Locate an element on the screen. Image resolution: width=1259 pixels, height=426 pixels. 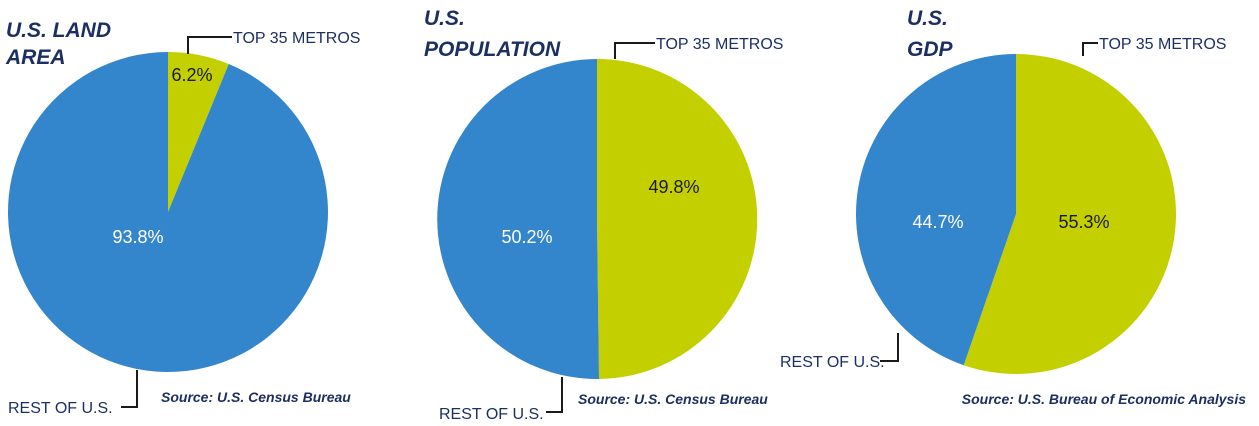
slice-value-label-metros: 55.3% is located at coordinates (1083, 222).